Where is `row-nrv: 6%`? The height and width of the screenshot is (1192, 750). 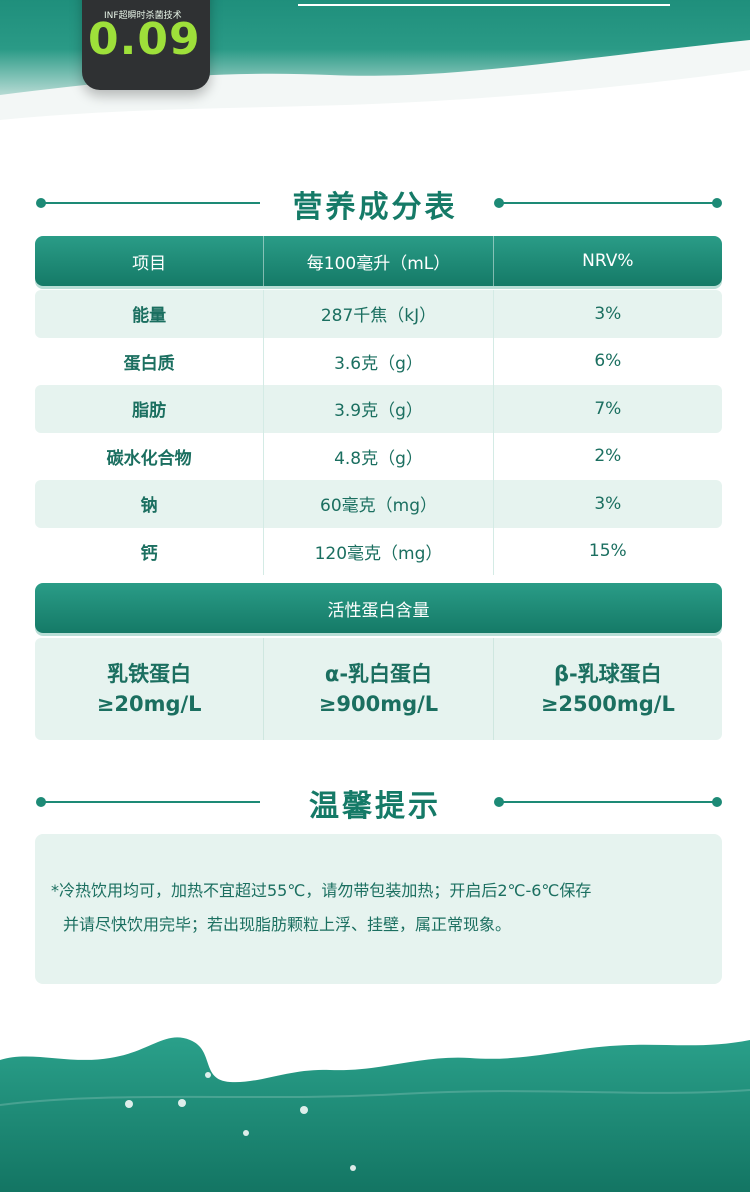 row-nrv: 6% is located at coordinates (608, 361).